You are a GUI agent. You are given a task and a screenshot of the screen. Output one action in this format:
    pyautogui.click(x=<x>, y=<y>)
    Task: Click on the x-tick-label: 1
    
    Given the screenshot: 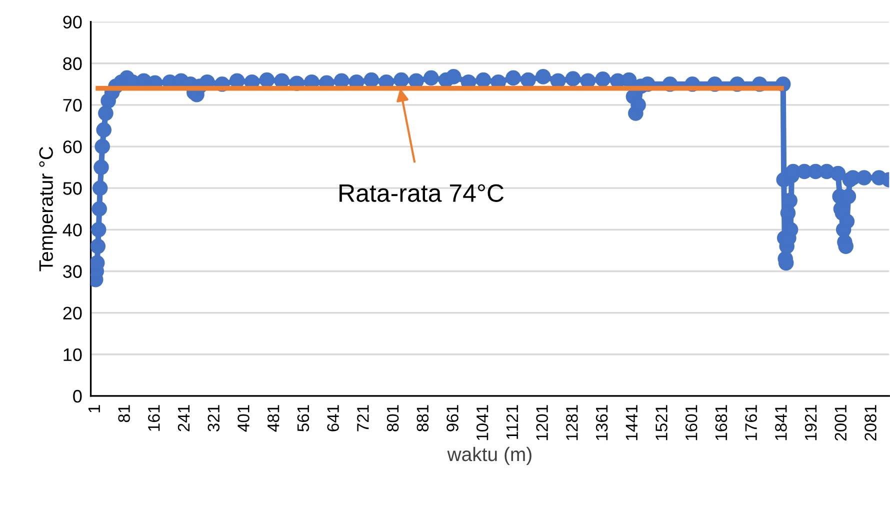 What is the action you would take?
    pyautogui.click(x=94, y=408)
    